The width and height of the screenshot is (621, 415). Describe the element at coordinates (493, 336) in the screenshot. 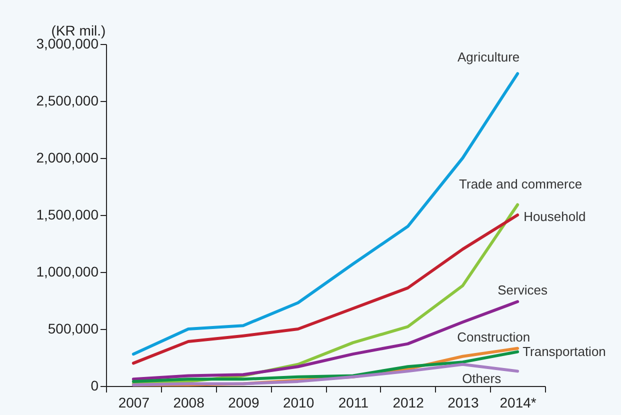

I see `series-label: Construction` at that location.